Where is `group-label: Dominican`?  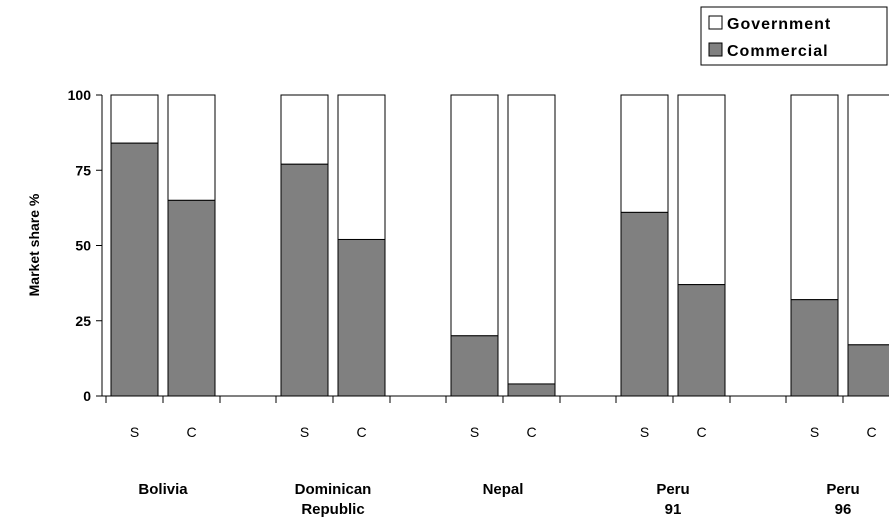 group-label: Dominican is located at coordinates (333, 489).